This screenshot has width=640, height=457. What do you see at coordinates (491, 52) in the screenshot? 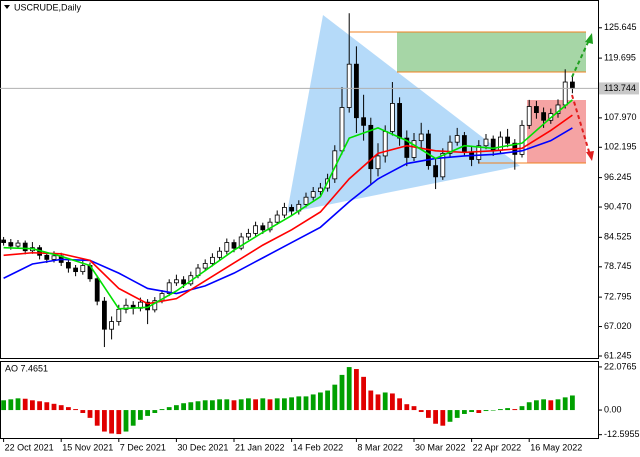
I see `target-zone-up` at bounding box center [491, 52].